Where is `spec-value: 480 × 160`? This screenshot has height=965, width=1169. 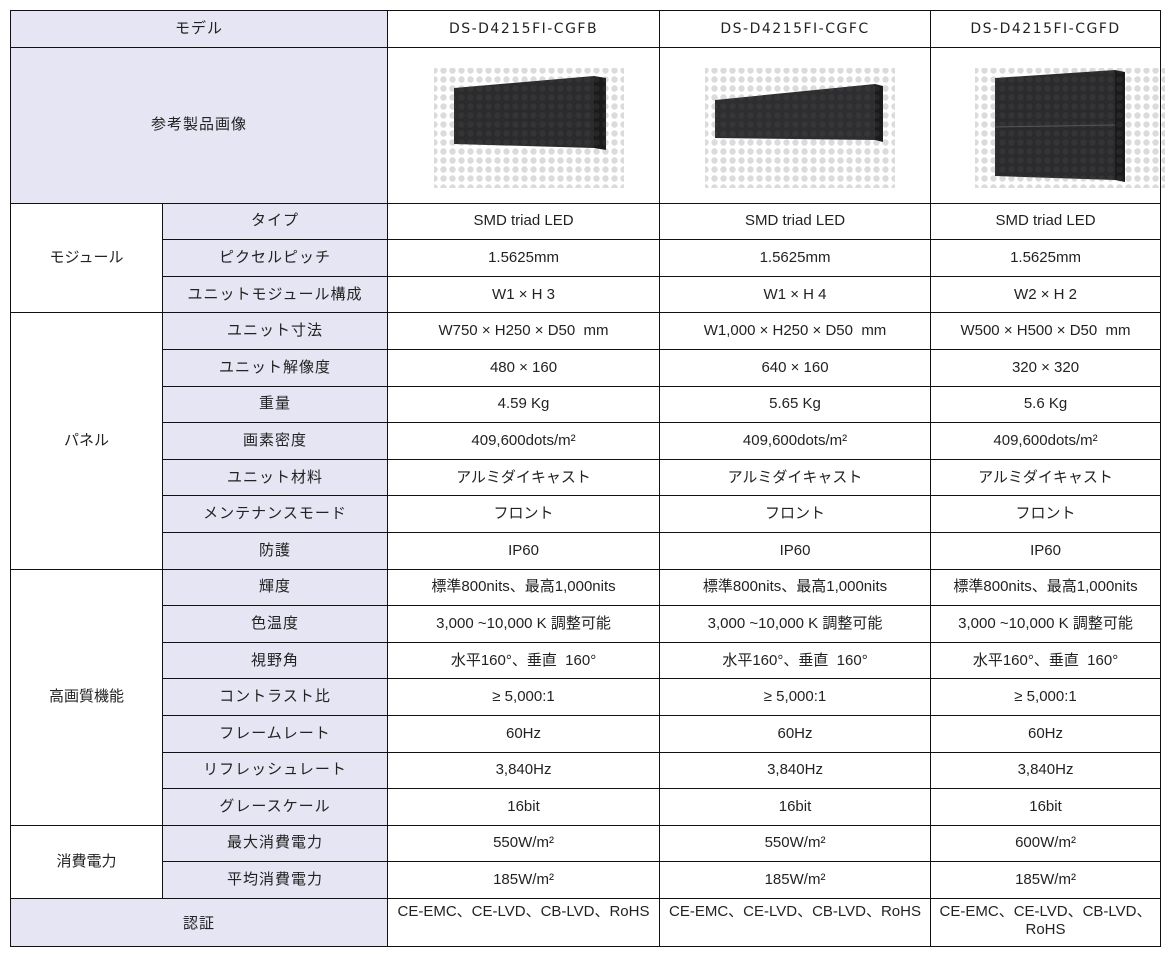
spec-value: 480 × 160 is located at coordinates (524, 367).